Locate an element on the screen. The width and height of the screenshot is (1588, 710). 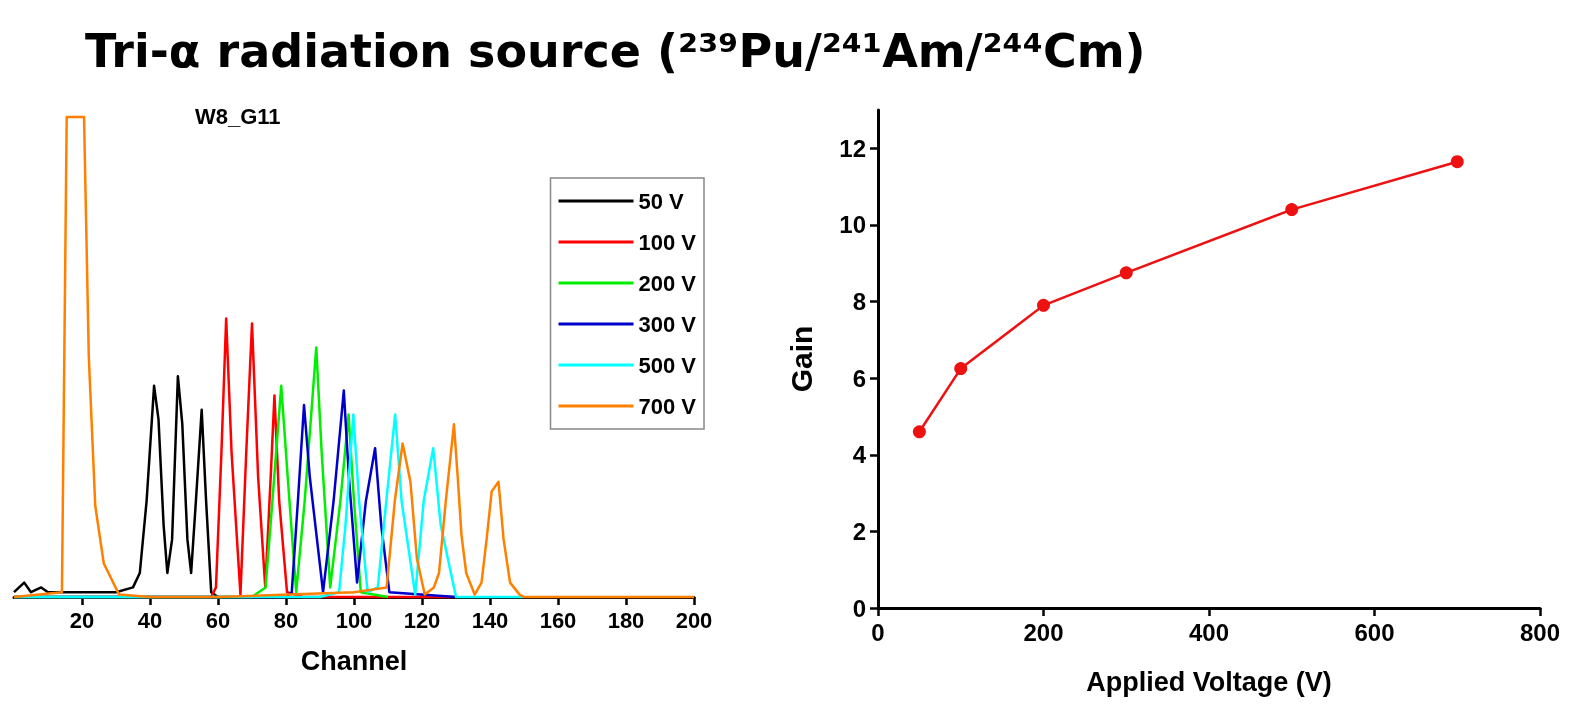
legend-label: 200 V is located at coordinates (667, 283).